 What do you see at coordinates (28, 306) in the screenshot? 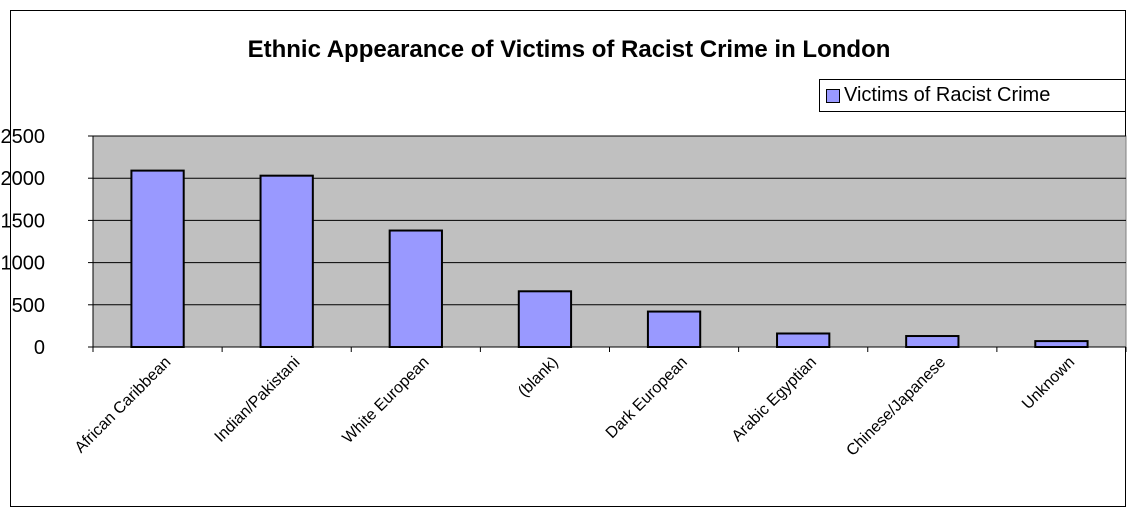
I see `y-tick-label: 500` at bounding box center [28, 306].